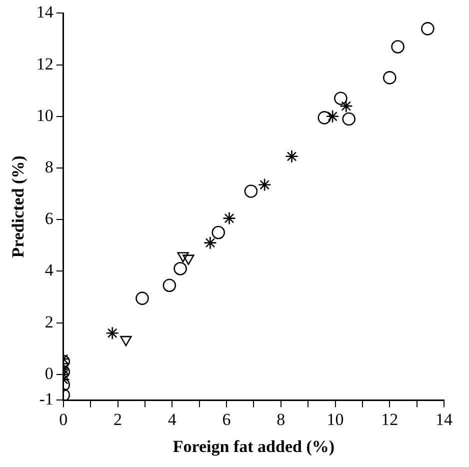 The image size is (469, 467). I want to click on x-tick-label: 10, so click(335, 419).